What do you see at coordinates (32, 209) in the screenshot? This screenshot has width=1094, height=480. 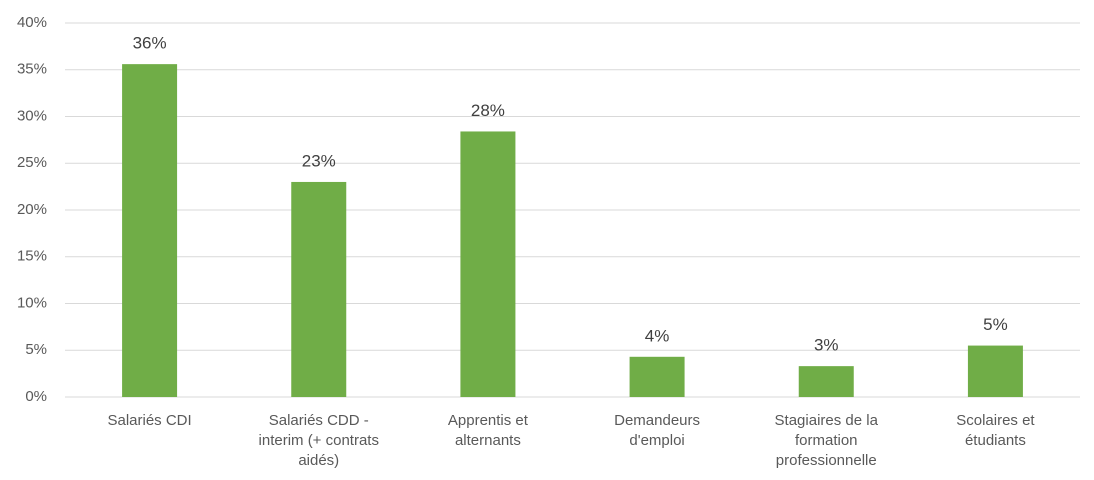 I see `y-tick-label: 20%` at bounding box center [32, 209].